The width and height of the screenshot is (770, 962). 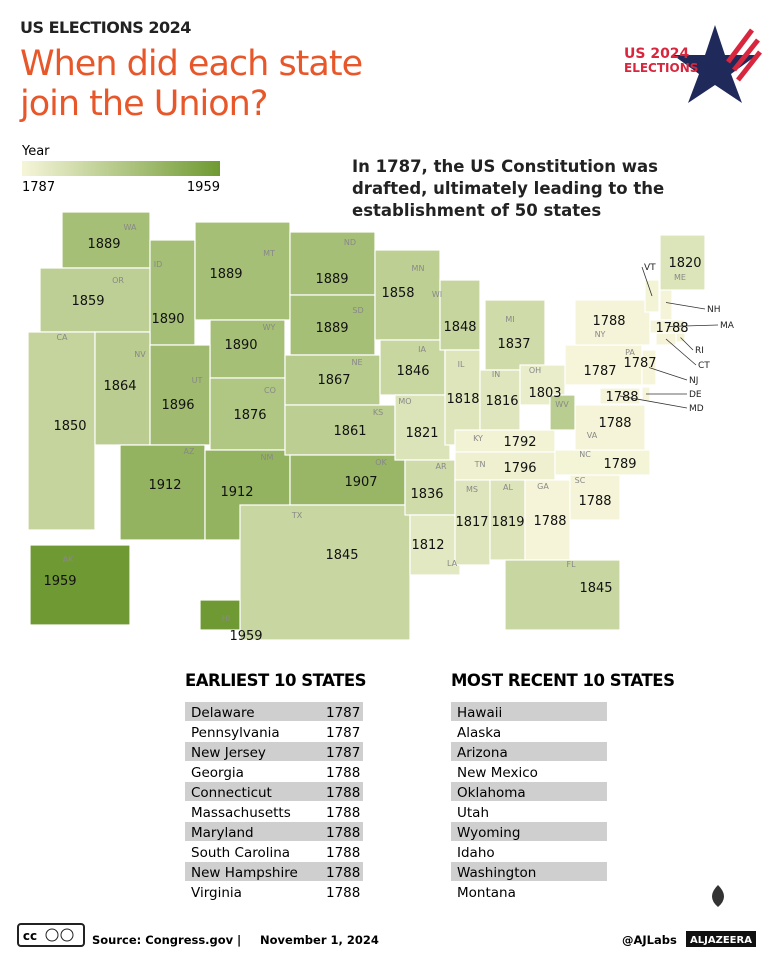 What do you see at coordinates (696, 409) in the screenshot?
I see `state-abbr: MD` at bounding box center [696, 409].